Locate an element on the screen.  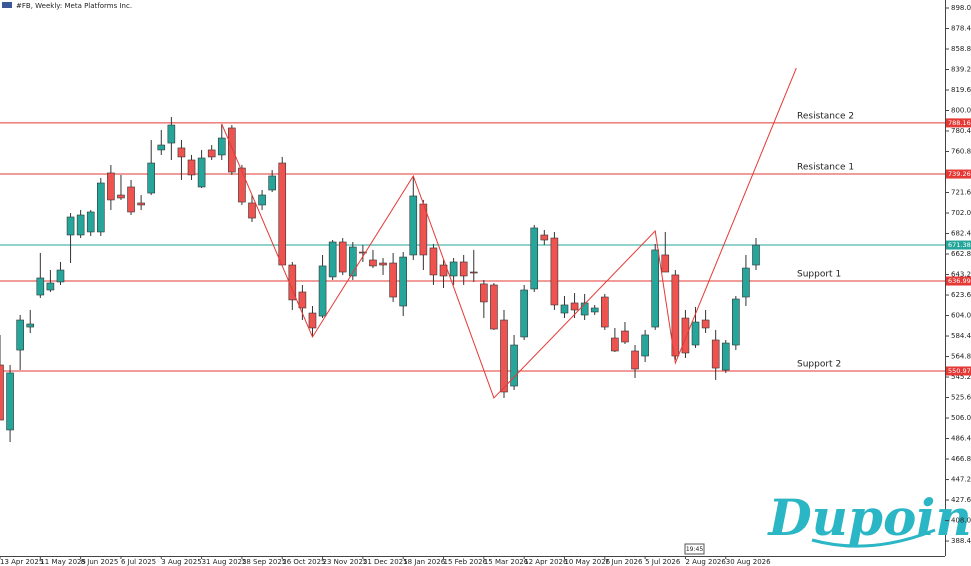
x-tick-label: 7 Jun 2026 is located at coordinates (624, 562).